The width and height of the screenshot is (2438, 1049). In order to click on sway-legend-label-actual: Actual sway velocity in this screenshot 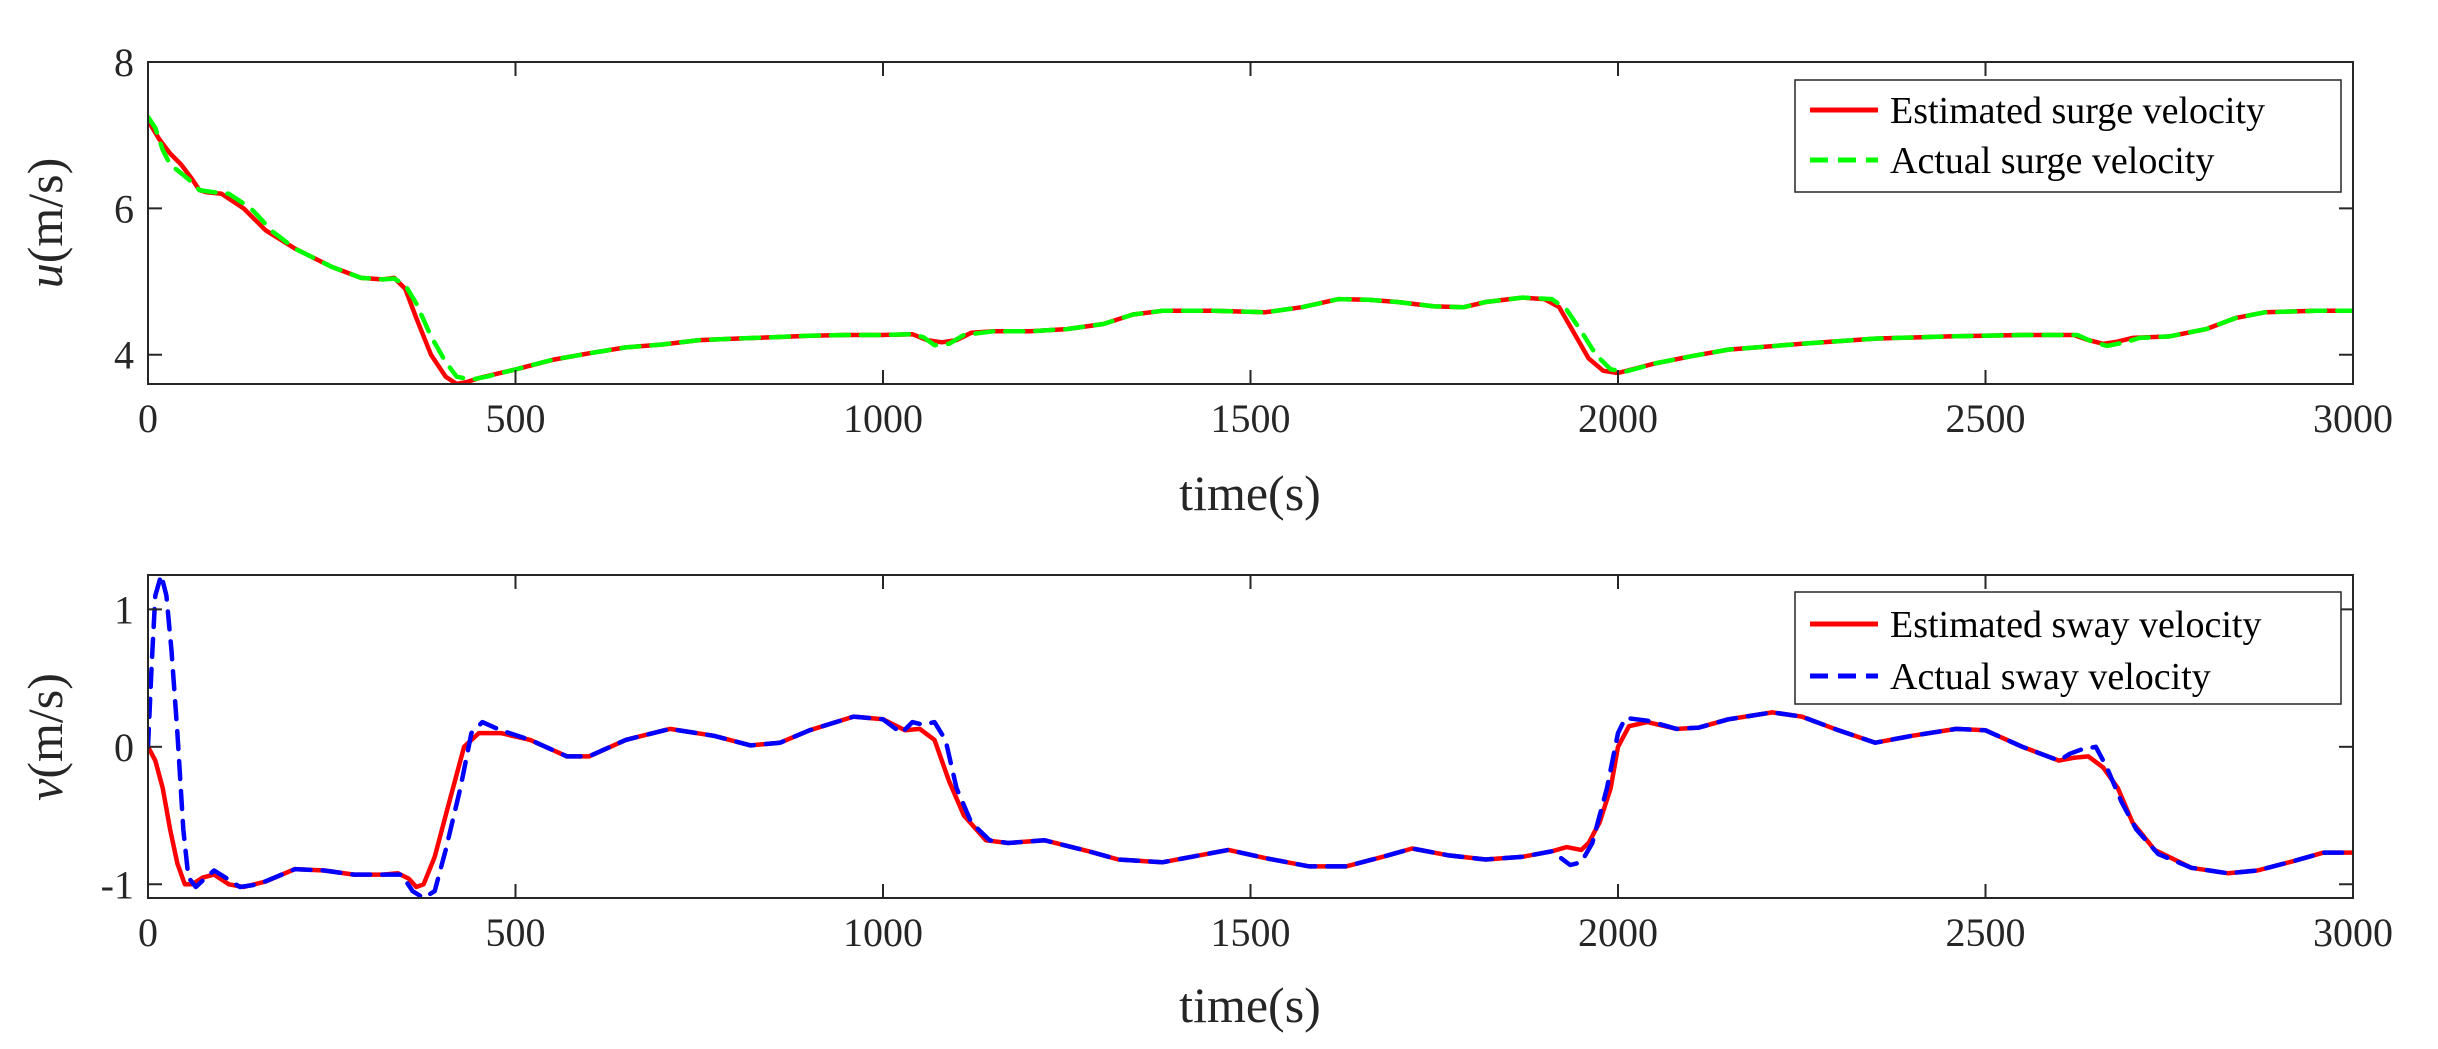, I will do `click(2050, 677)`.